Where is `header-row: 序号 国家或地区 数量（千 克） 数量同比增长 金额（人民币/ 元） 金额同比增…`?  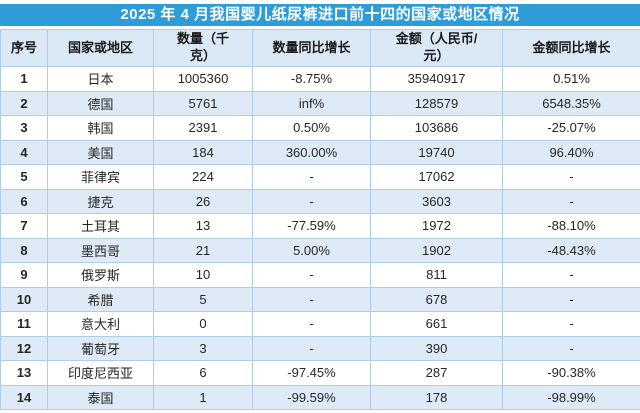 header-row: 序号 国家或地区 数量（千 克） 数量同比增长 金额（人民币/ 元） 金额同比增… is located at coordinates (320, 48).